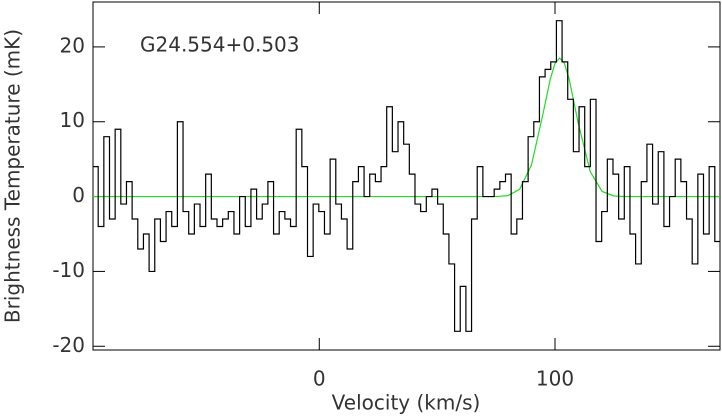 The height and width of the screenshot is (419, 722). What do you see at coordinates (220, 45) in the screenshot?
I see `annotation: G24.554+0.503` at bounding box center [220, 45].